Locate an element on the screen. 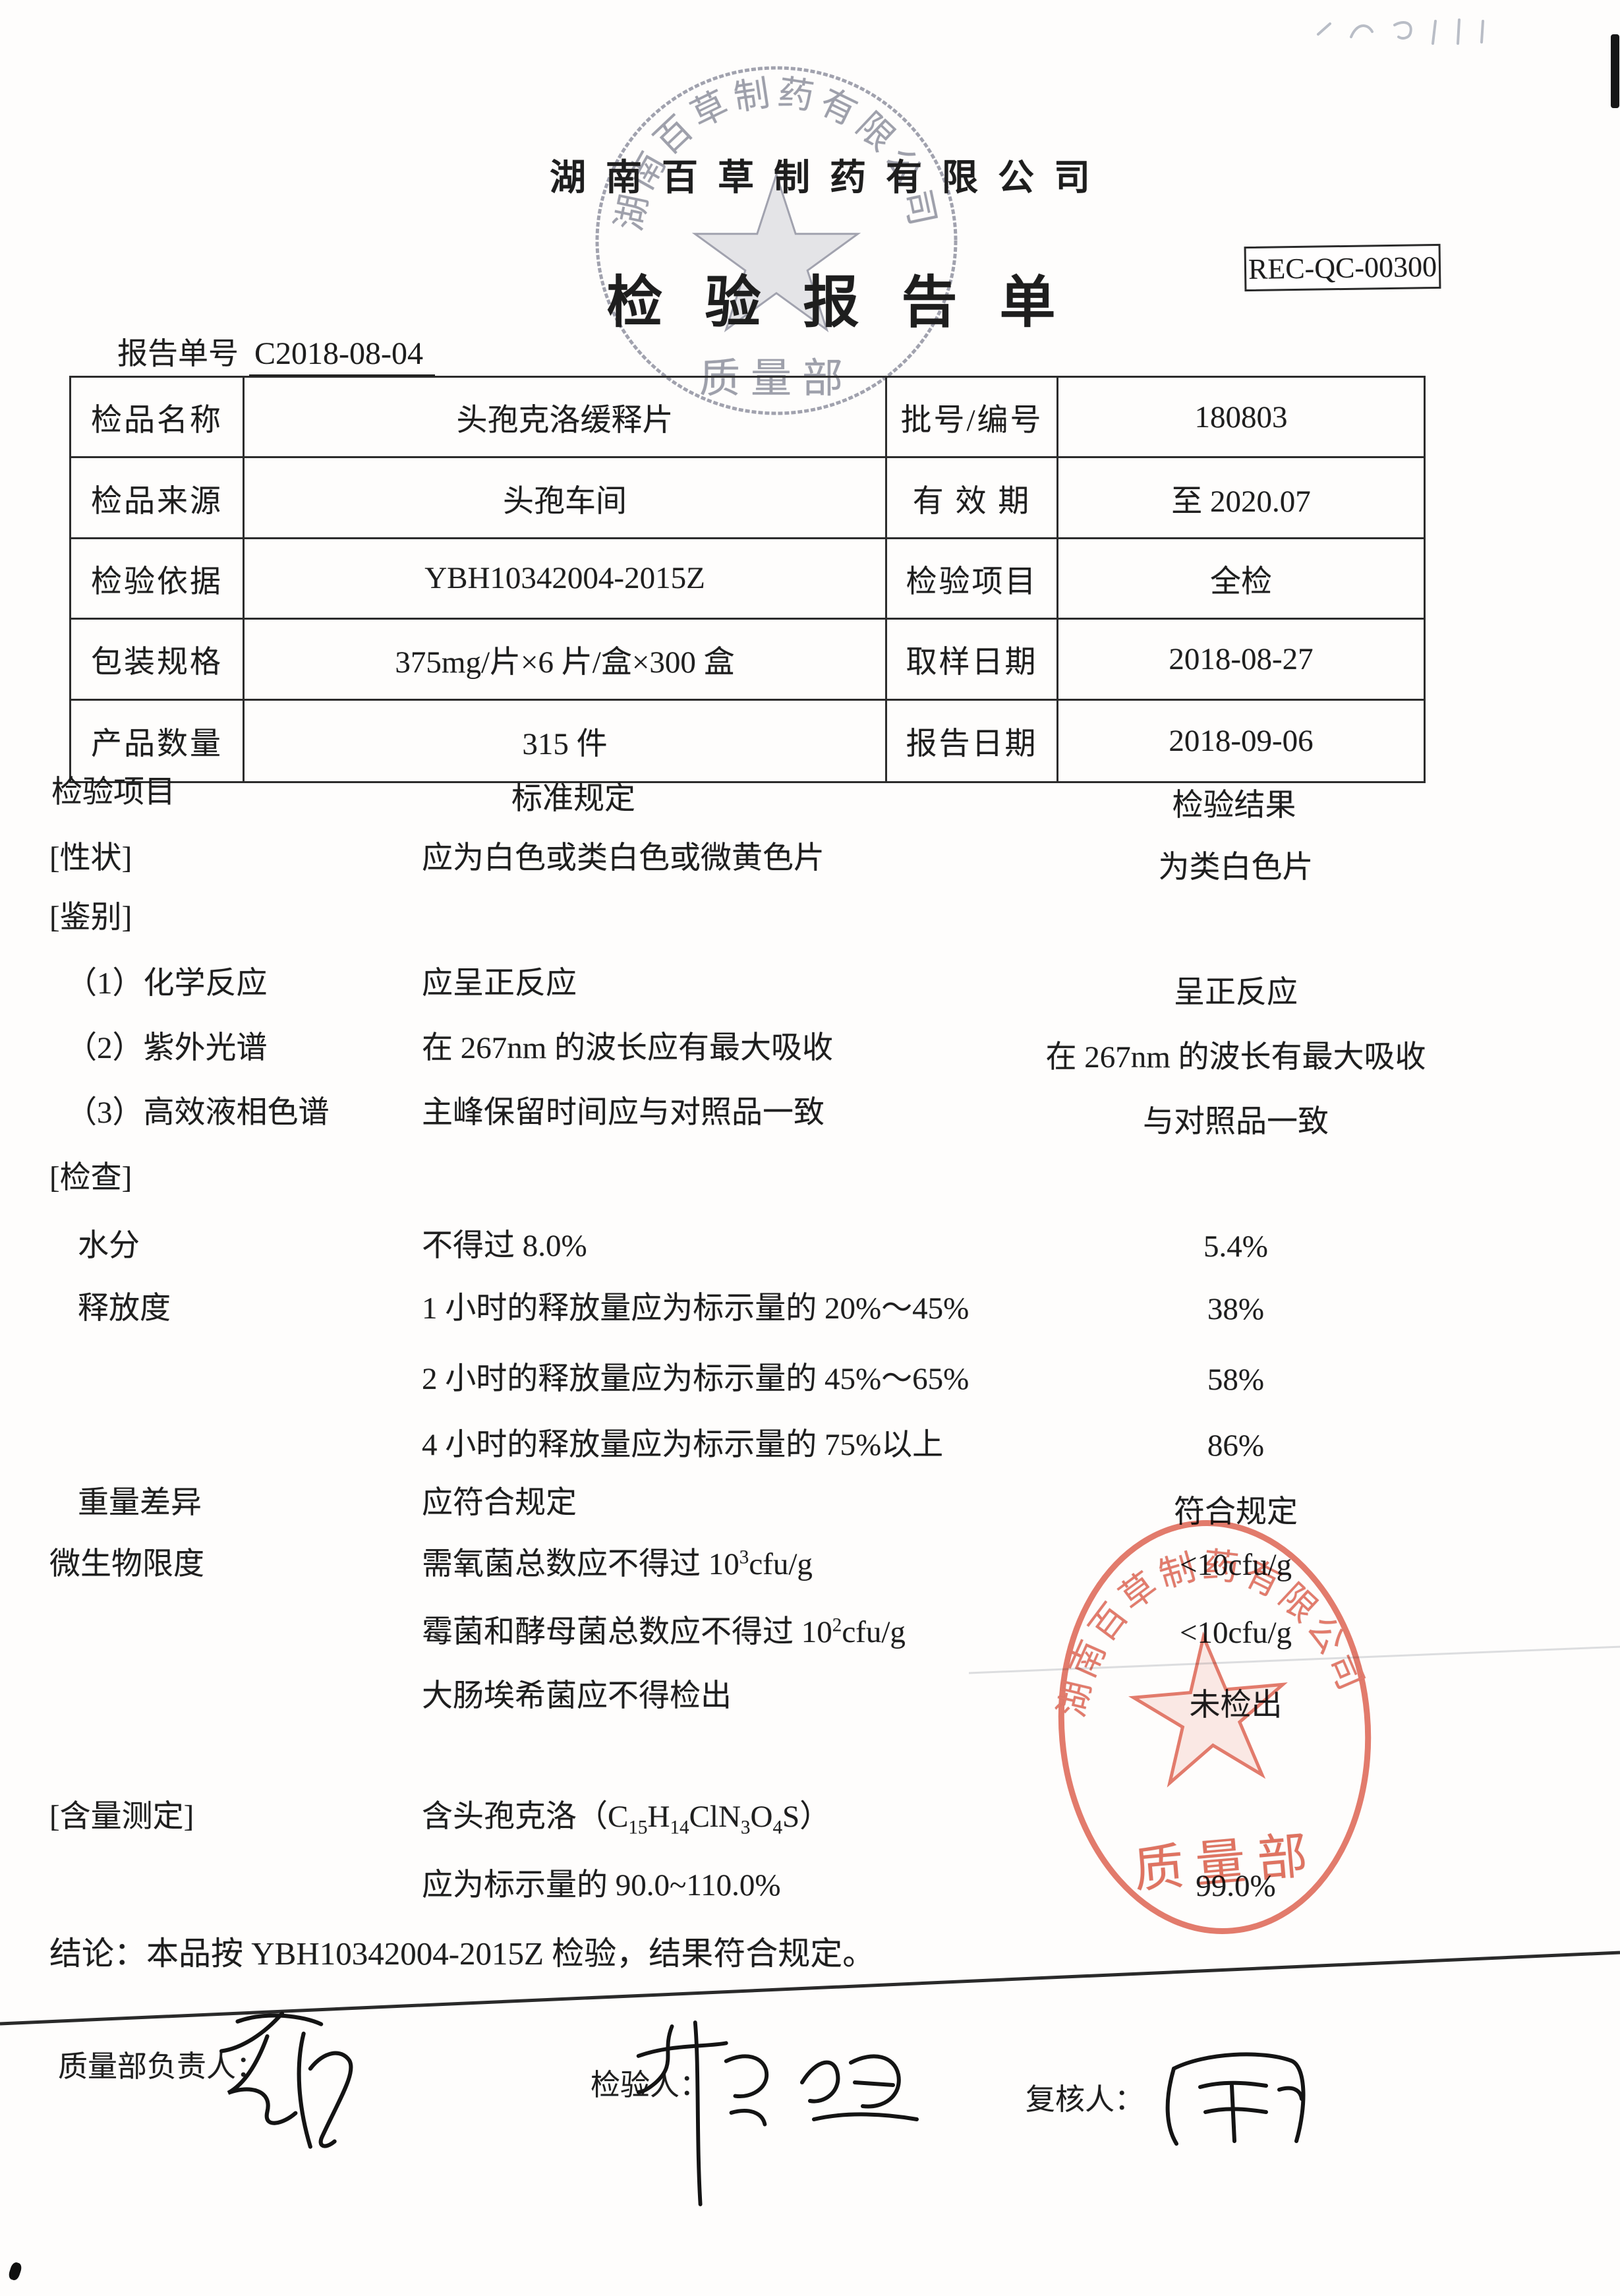 The height and width of the screenshot is (2296, 1620). result-value: 99.0% is located at coordinates (1236, 1886).